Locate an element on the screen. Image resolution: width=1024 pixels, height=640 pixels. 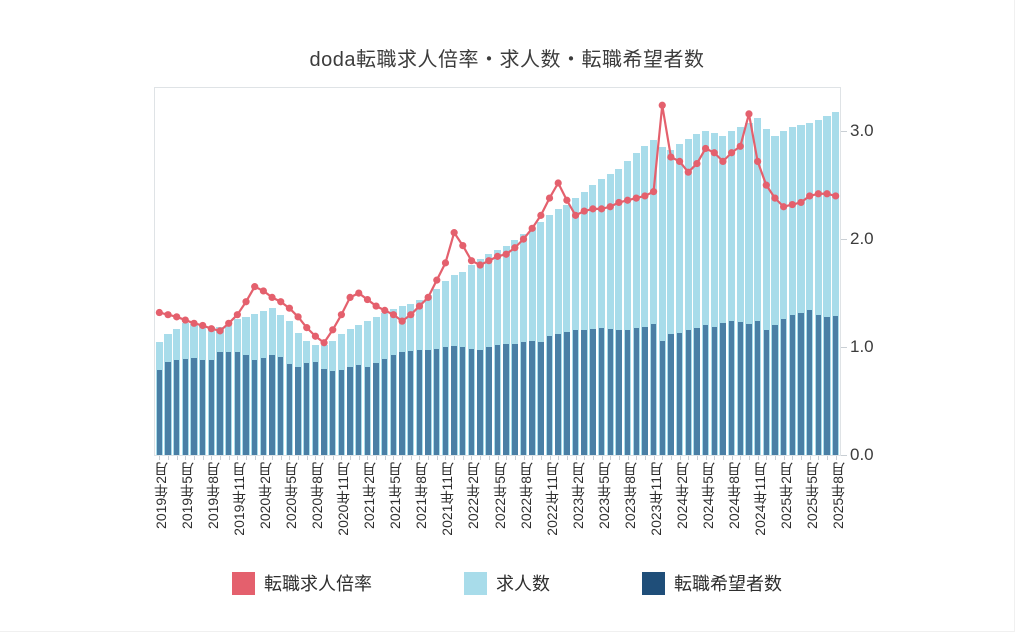
legend-item: 求人数 is located at coordinates (507, 583).